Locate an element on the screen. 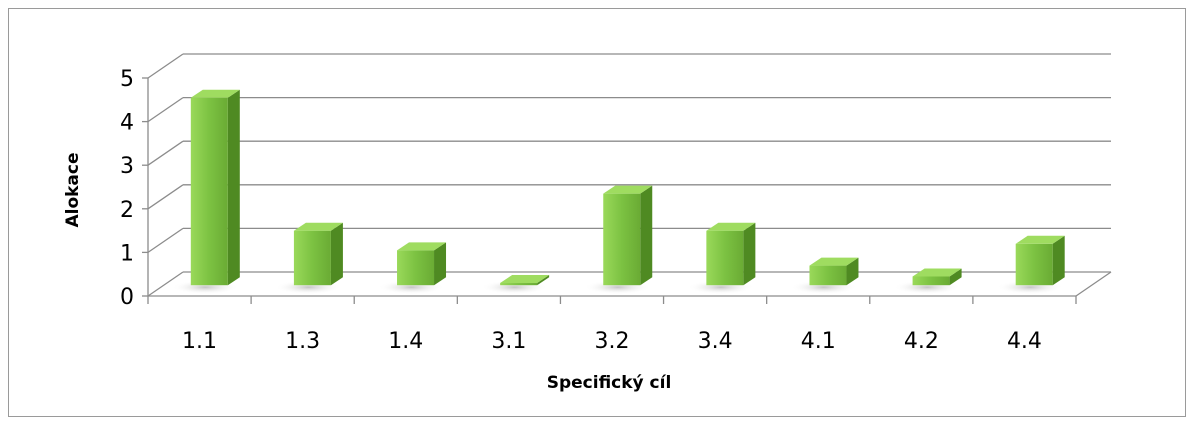  x-axis-title: Specifický cíl is located at coordinates (609, 383).